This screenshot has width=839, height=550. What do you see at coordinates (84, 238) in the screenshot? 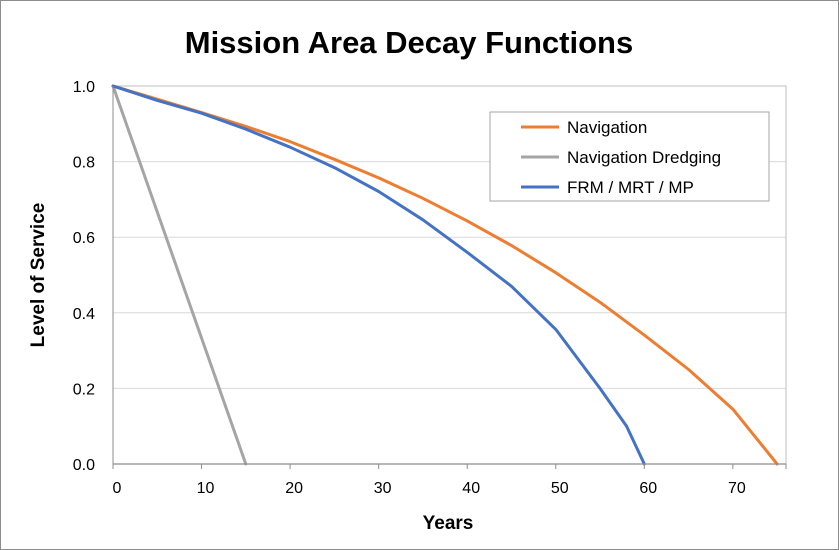
I see `y-tick-label: 0.6` at bounding box center [84, 238].